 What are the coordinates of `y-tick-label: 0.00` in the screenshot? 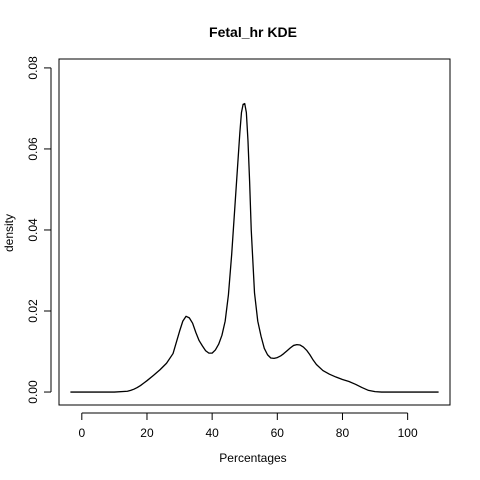 It's located at (33, 392).